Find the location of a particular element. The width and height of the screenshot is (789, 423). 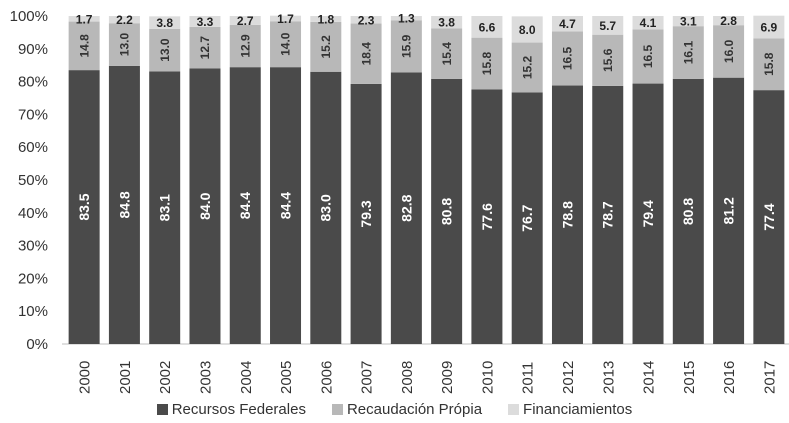

data-label-financiamientos: 1.8 is located at coordinates (325, 19).